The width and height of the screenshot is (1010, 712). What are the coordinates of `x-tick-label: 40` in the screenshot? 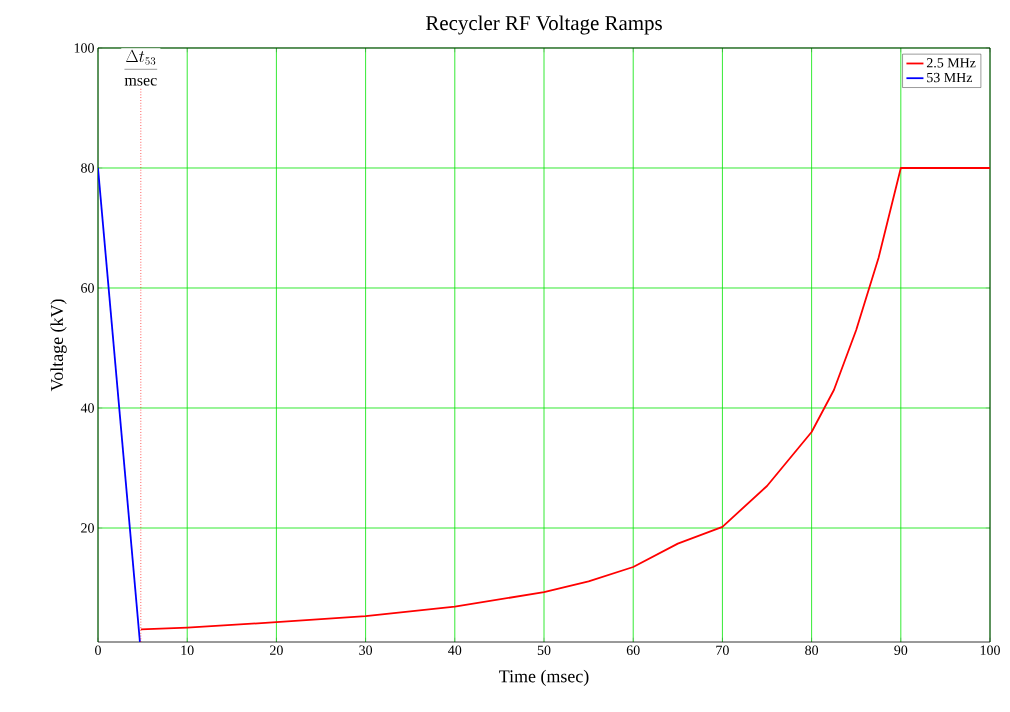 It's located at (455, 650).